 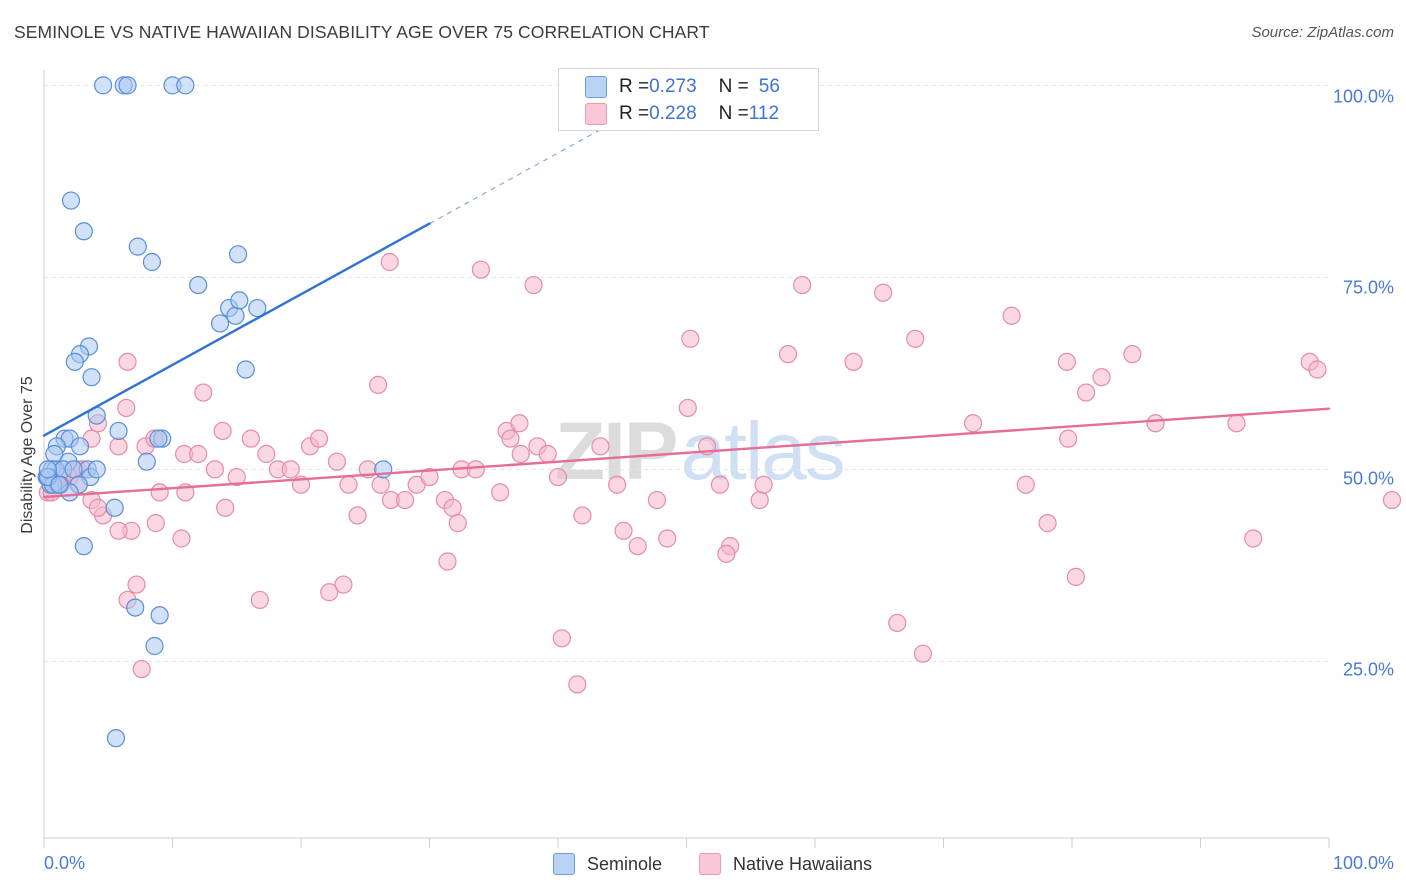 What do you see at coordinates (526, 171) in the screenshot?
I see `seminole-trend-extension` at bounding box center [526, 171].